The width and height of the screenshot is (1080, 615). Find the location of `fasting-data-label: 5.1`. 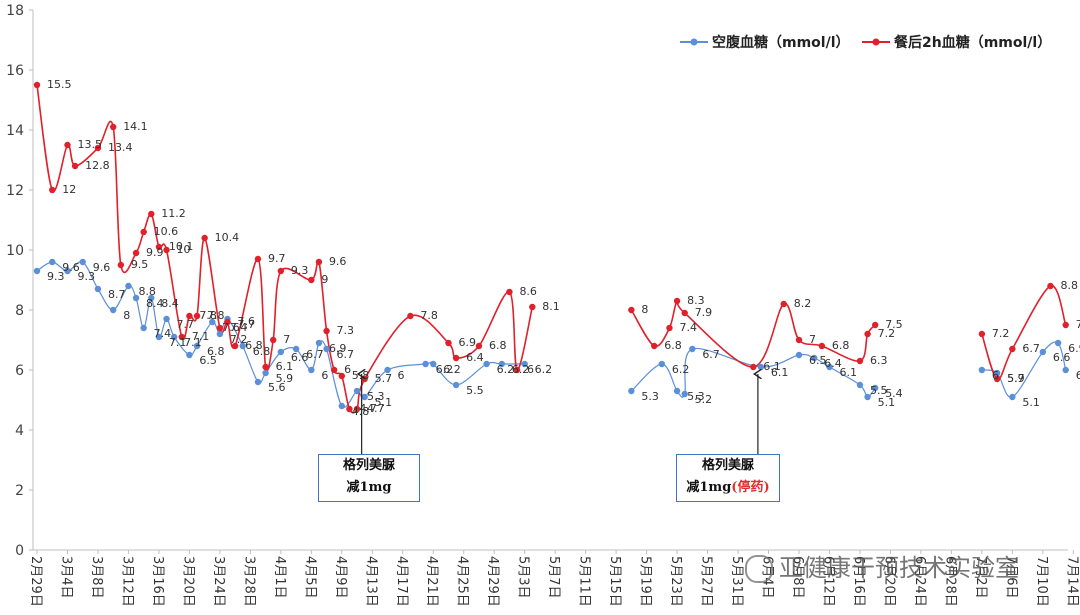

fasting-data-label: 5.1 is located at coordinates (1031, 402).